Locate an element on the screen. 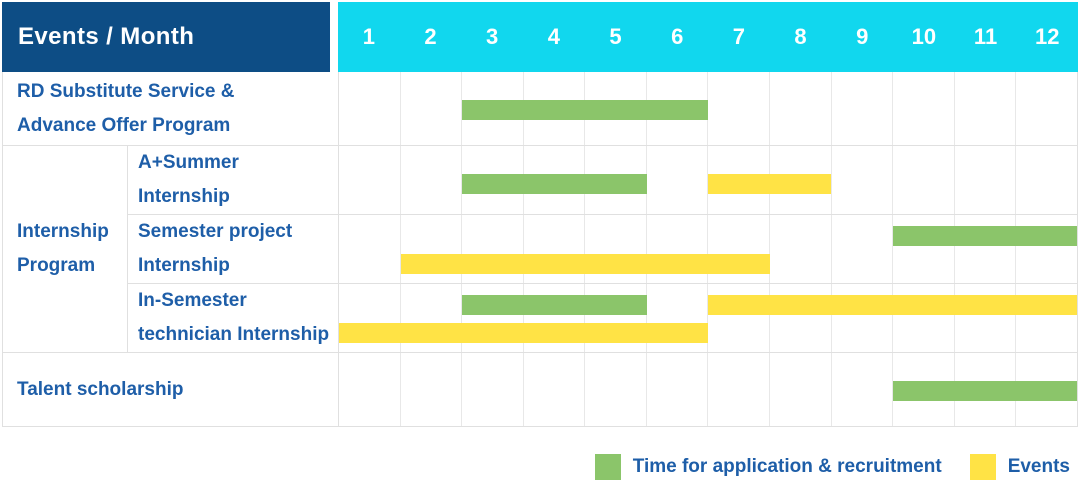 The image size is (1080, 494). row-label: Semester project Internship is located at coordinates (233, 249).